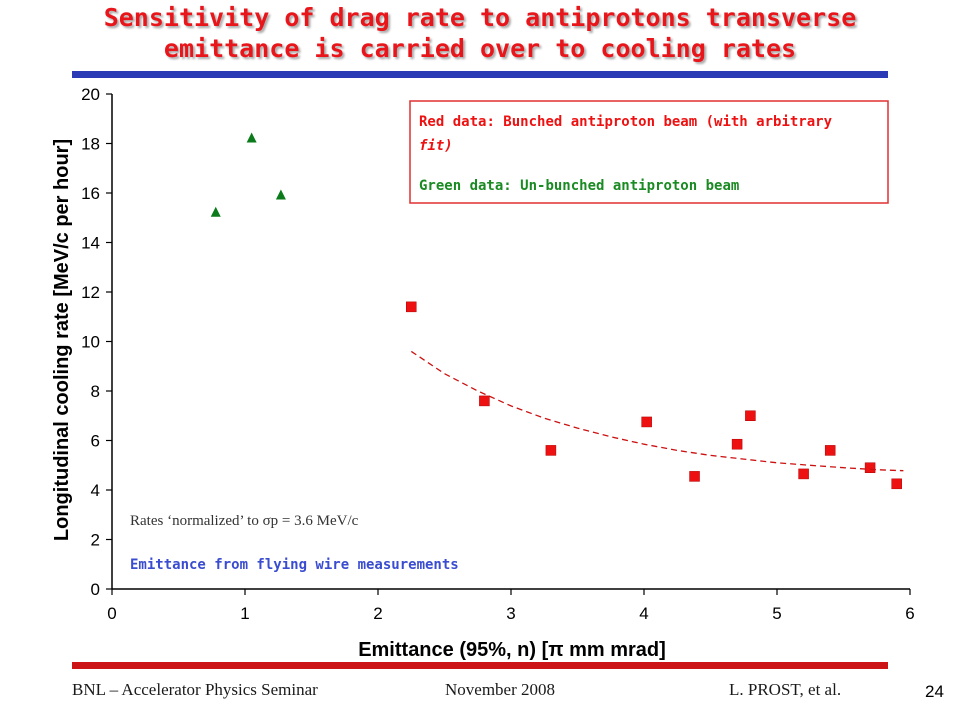 This screenshot has width=960, height=720. What do you see at coordinates (111, 613) in the screenshot?
I see `x-tick-label: 0` at bounding box center [111, 613].